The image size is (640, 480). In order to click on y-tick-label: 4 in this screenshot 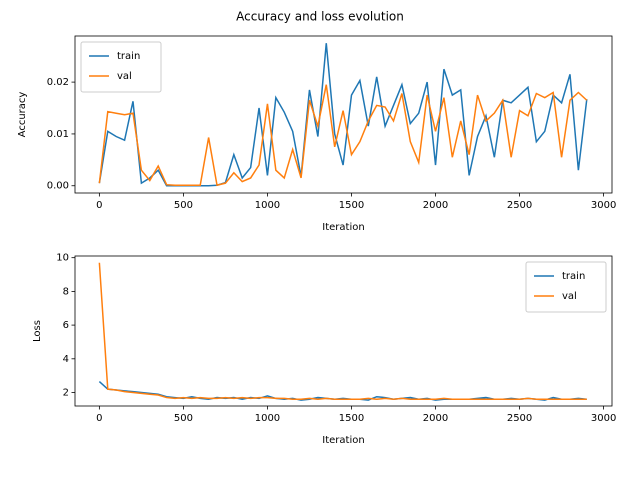, I will do `click(66, 359)`.